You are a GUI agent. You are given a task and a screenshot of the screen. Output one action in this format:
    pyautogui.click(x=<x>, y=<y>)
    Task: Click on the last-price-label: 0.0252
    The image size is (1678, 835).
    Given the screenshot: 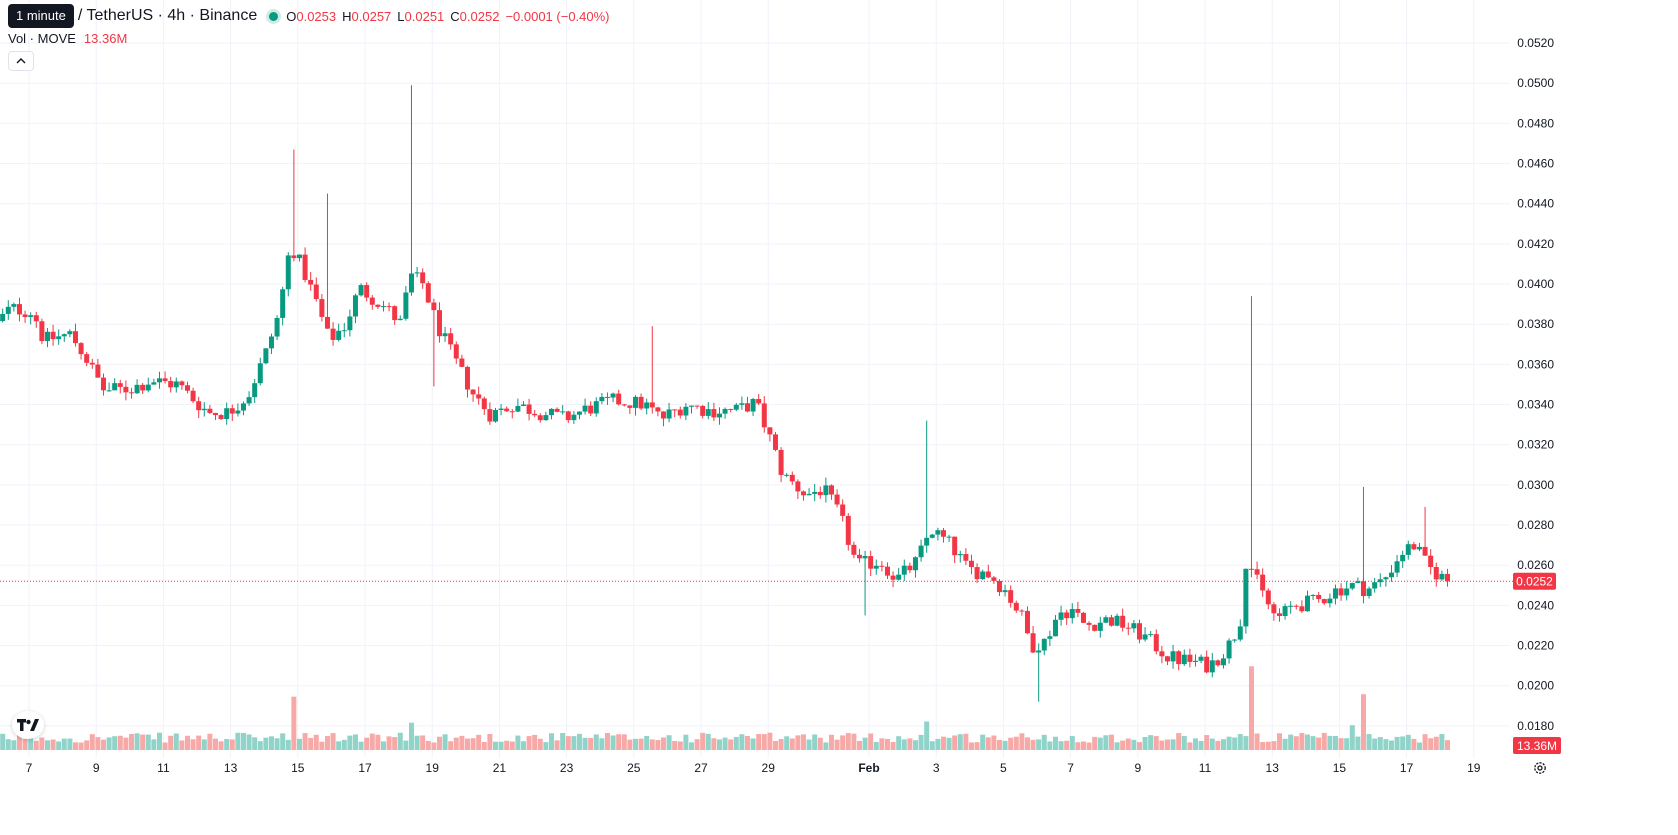 What is the action you would take?
    pyautogui.click(x=1534, y=581)
    